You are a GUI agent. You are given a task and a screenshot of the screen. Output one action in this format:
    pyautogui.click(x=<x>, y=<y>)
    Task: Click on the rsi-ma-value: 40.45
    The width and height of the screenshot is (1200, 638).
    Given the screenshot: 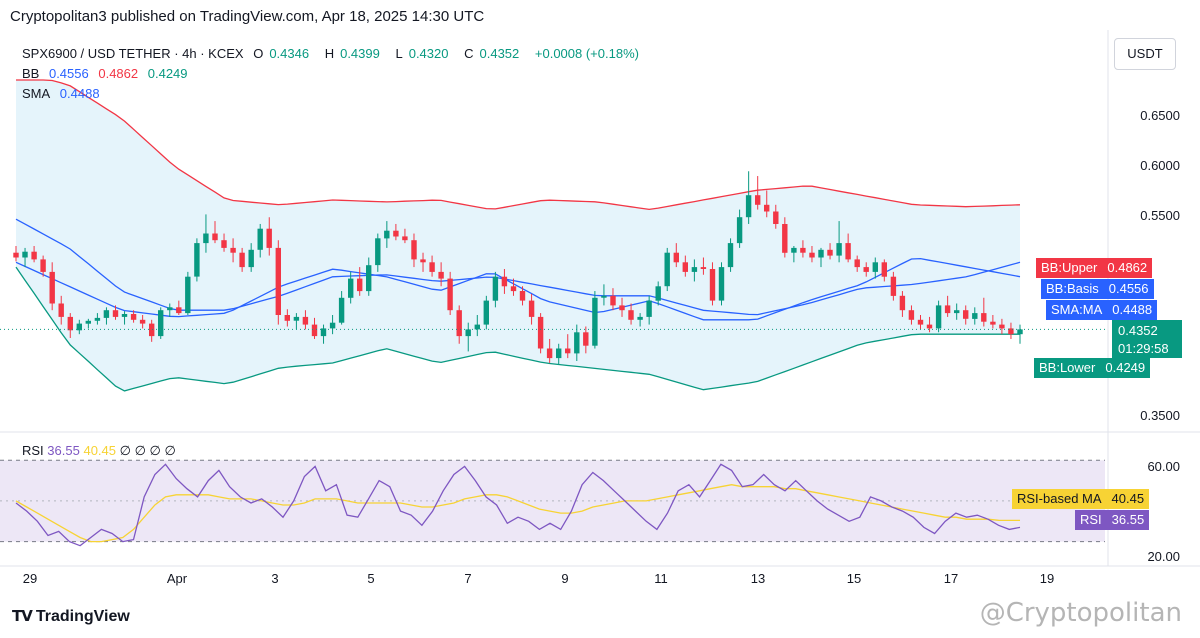 What is the action you would take?
    pyautogui.click(x=100, y=450)
    